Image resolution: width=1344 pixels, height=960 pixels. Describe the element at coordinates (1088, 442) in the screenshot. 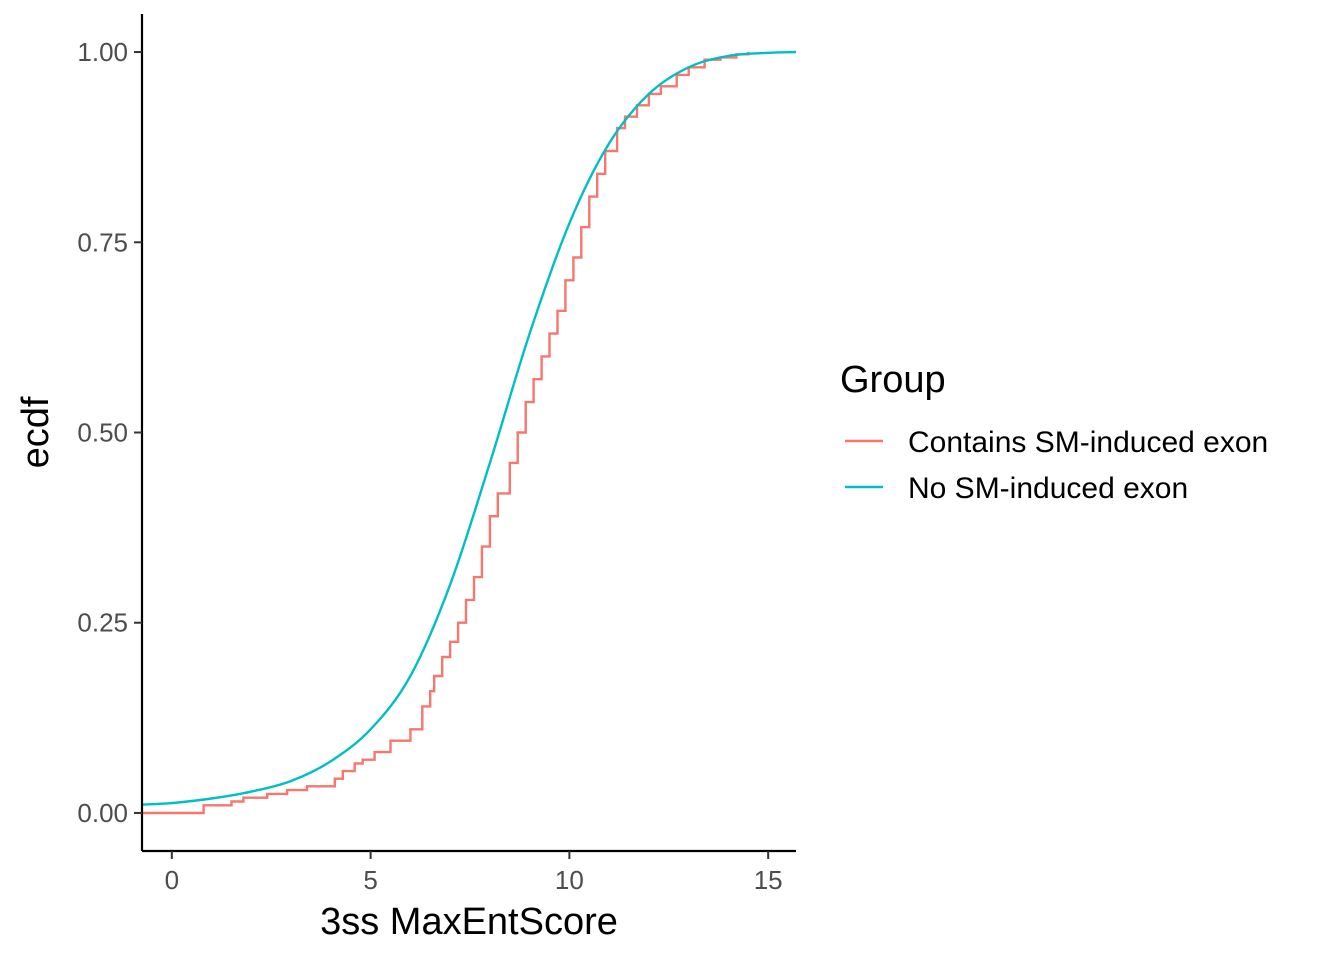

I see `legend-label-1: Contains SM-induced exon` at that location.